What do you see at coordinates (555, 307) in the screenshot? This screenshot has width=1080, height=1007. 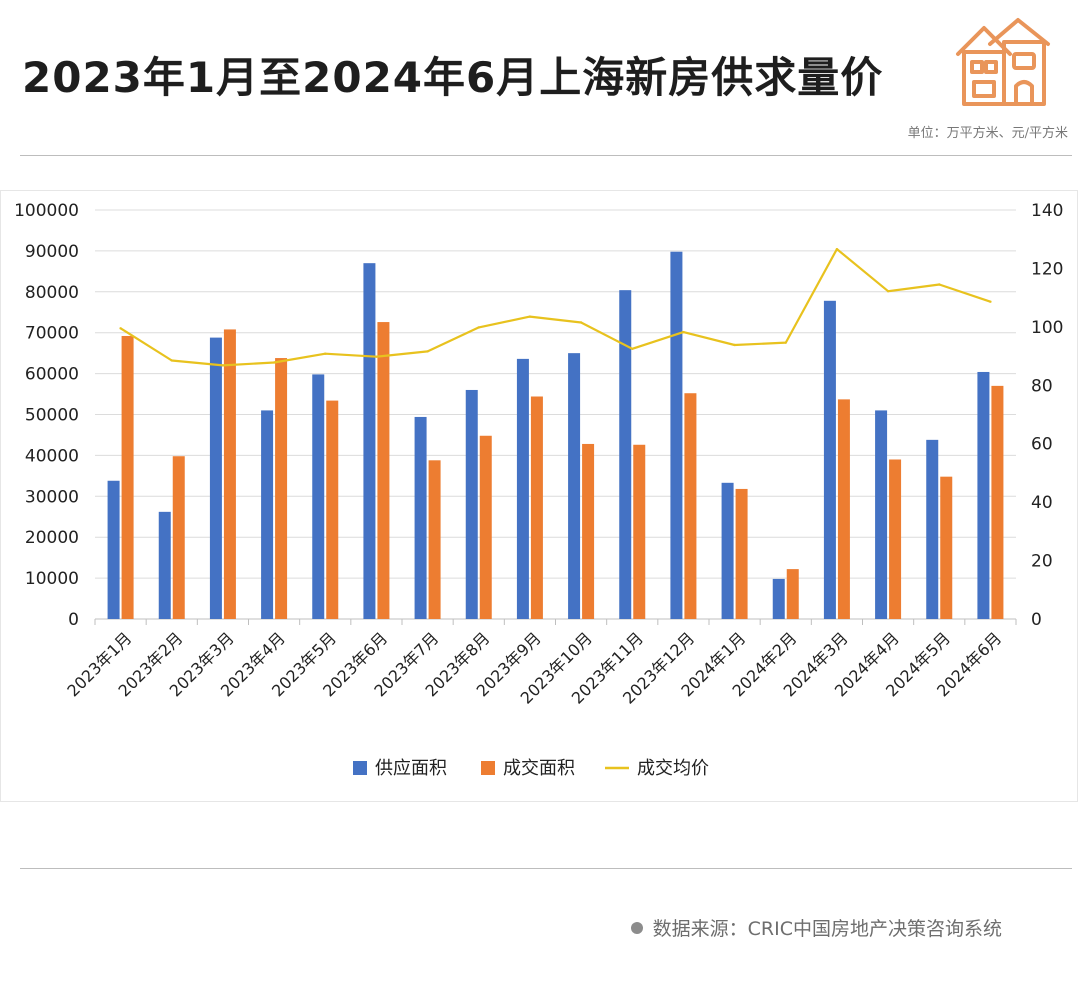 I see `price-line` at bounding box center [555, 307].